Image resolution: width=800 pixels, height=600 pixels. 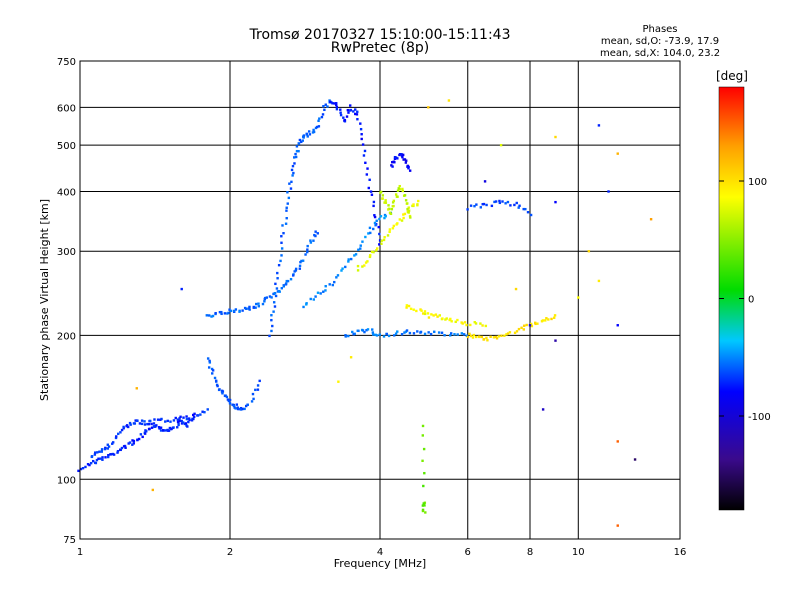 What do you see at coordinates (380, 35) in the screenshot?
I see `chart-title: Tromsø 20170327 15:10:00-15:11:43` at bounding box center [380, 35].